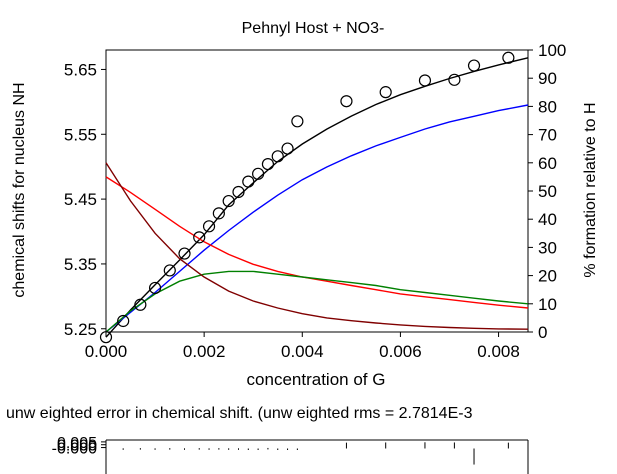  I want to click on y2-tick-label: 50, so click(547, 191).